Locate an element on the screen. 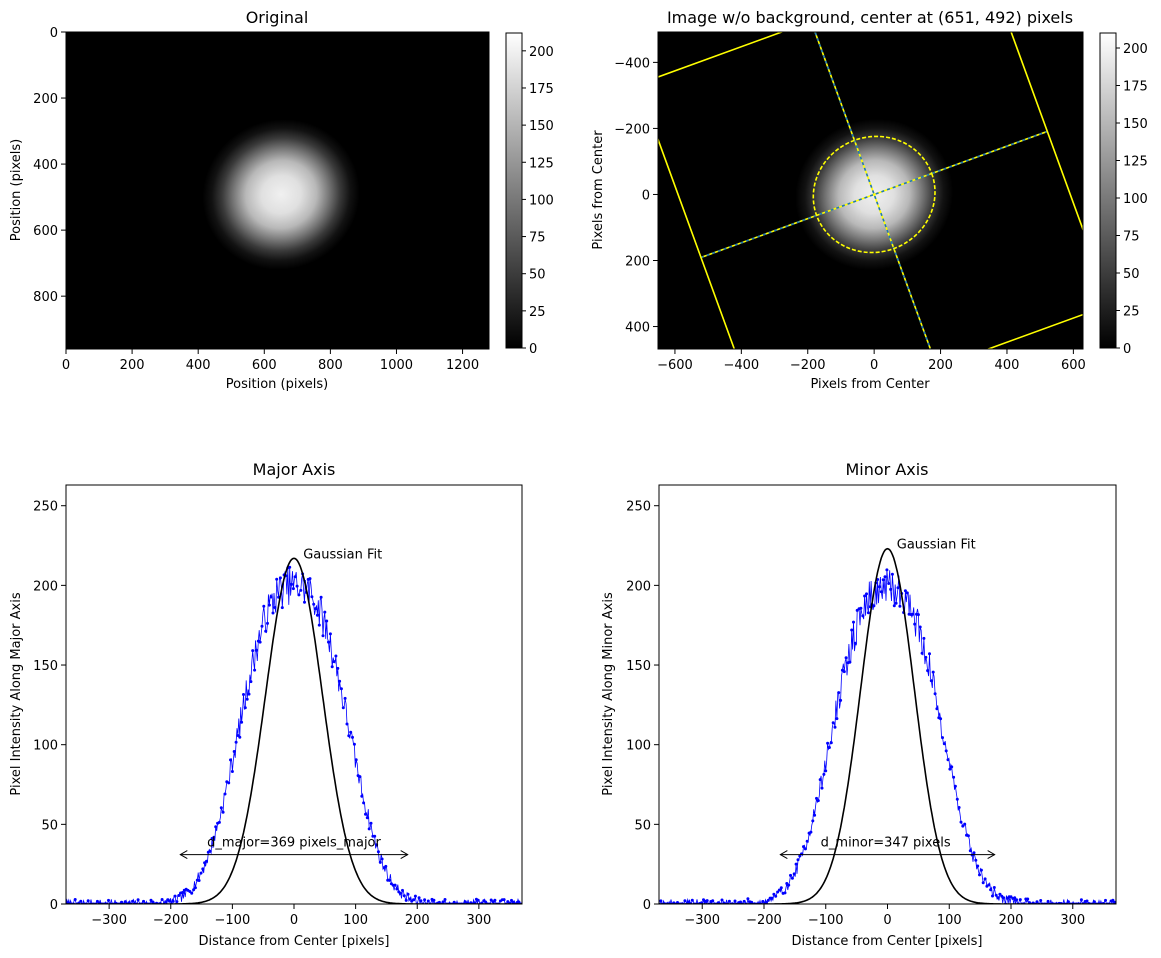  original-x-tick-label: 800 is located at coordinates (330, 365).